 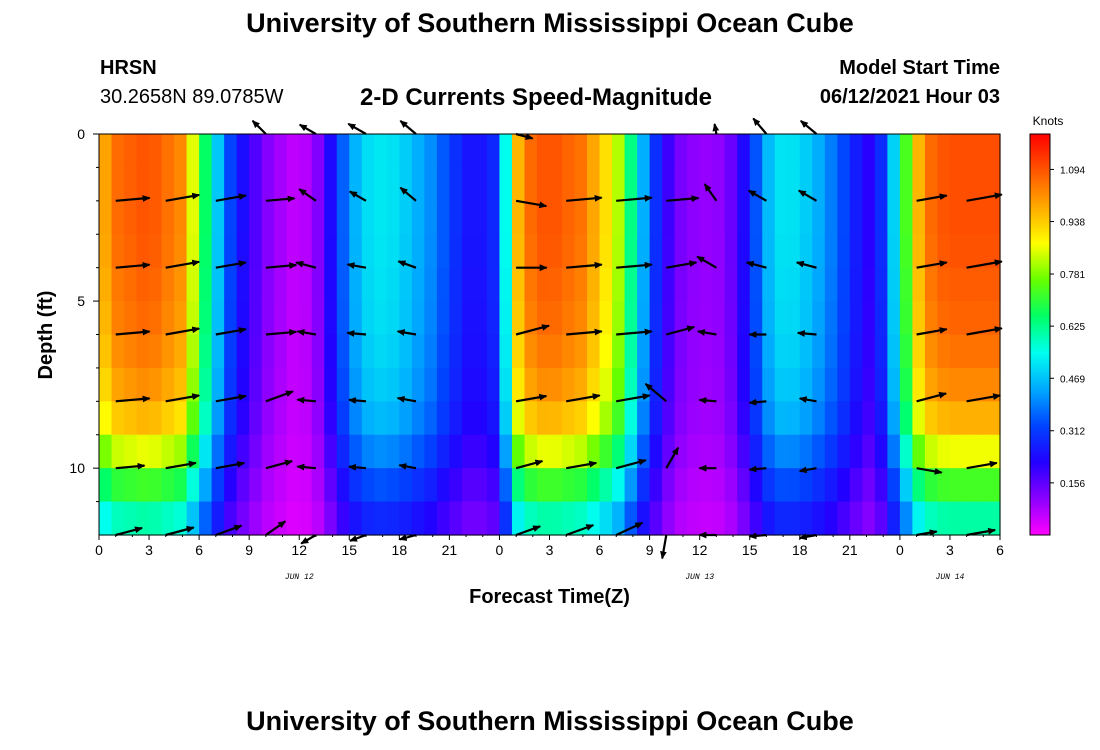 What do you see at coordinates (1072, 484) in the screenshot?
I see `colorbar-tick-label: 0.156` at bounding box center [1072, 484].